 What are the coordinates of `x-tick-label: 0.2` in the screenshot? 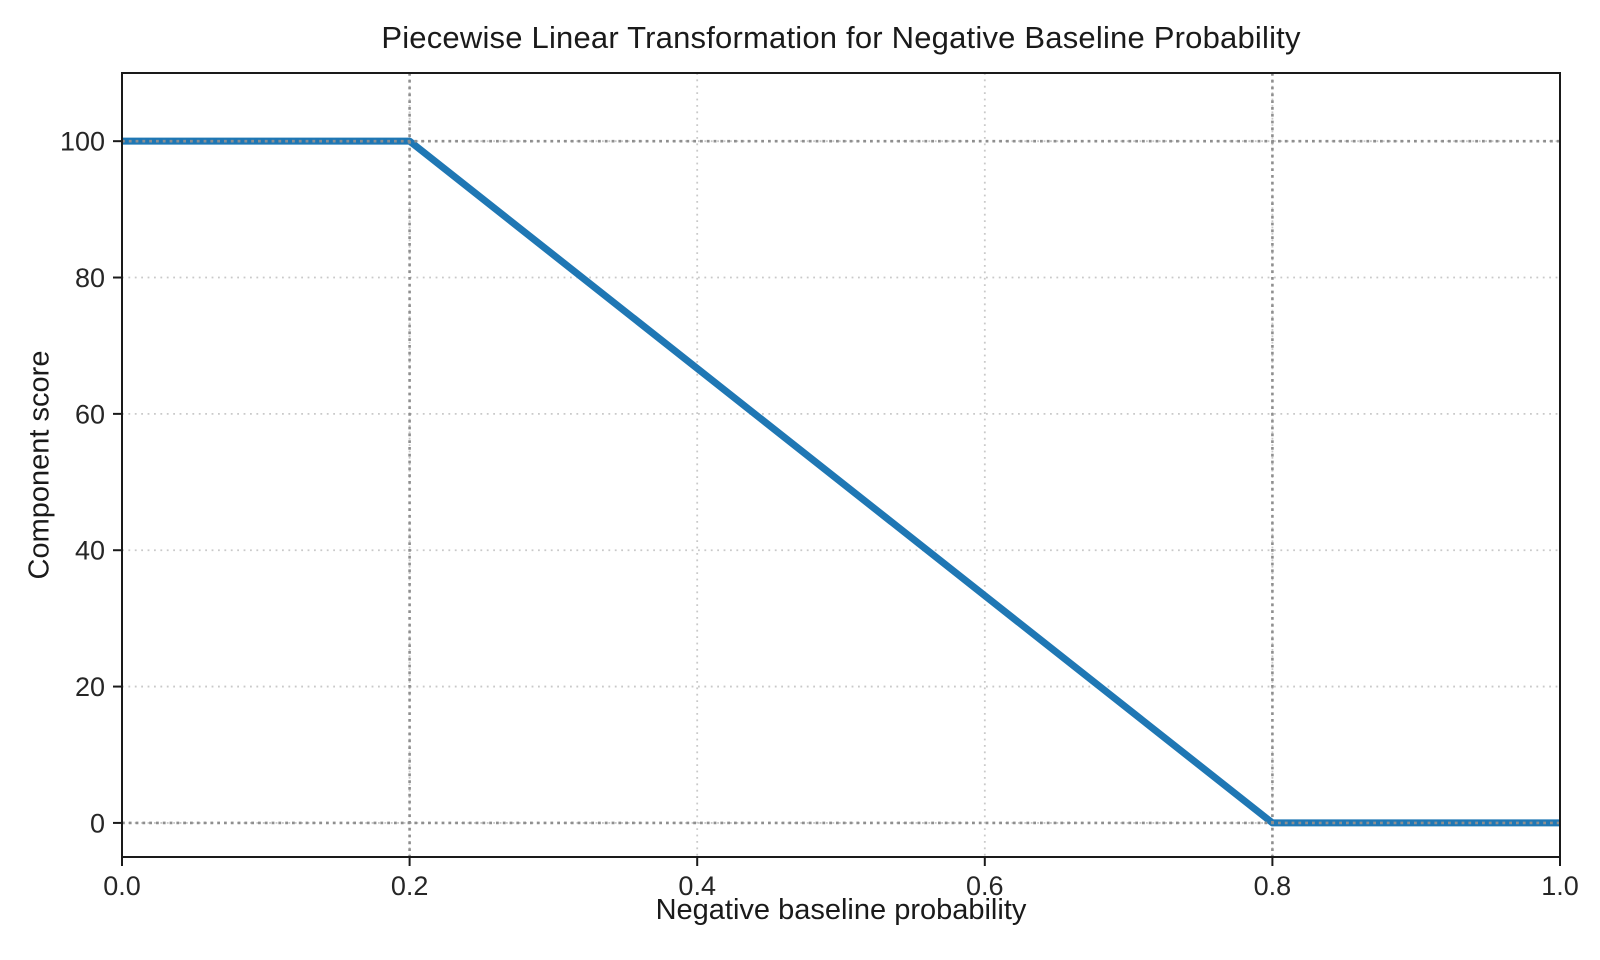 It's located at (410, 886).